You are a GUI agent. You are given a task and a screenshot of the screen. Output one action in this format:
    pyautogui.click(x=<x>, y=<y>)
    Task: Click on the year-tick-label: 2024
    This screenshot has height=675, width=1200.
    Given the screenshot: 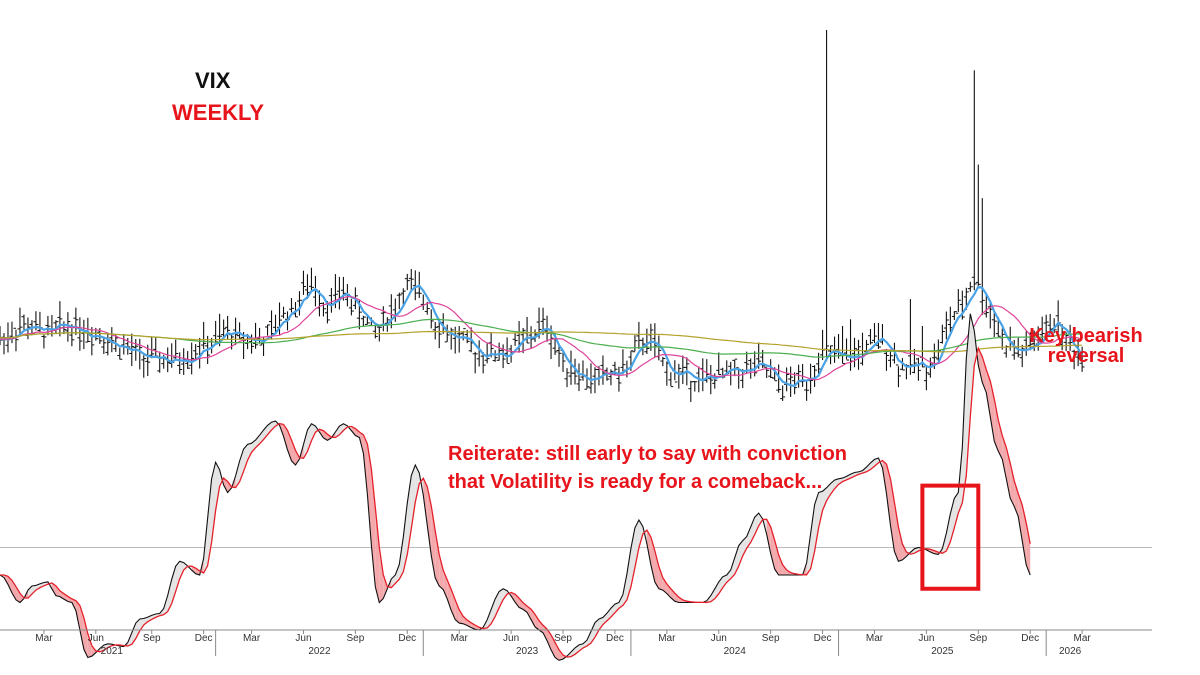 What is the action you would take?
    pyautogui.click(x=735, y=651)
    